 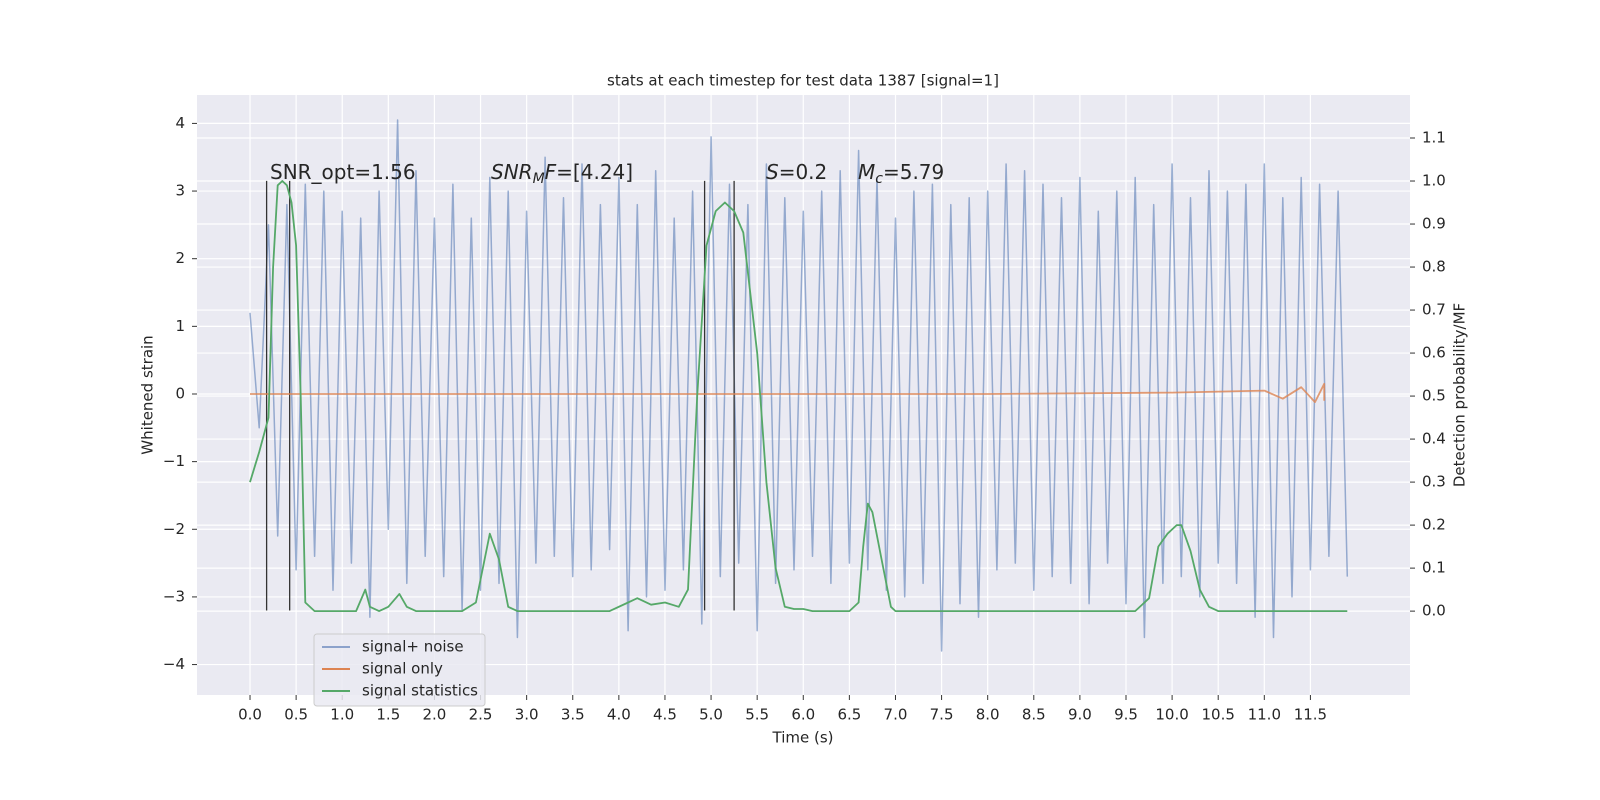 I want to click on annotation: SNR_opt=1.56, so click(x=343, y=172).